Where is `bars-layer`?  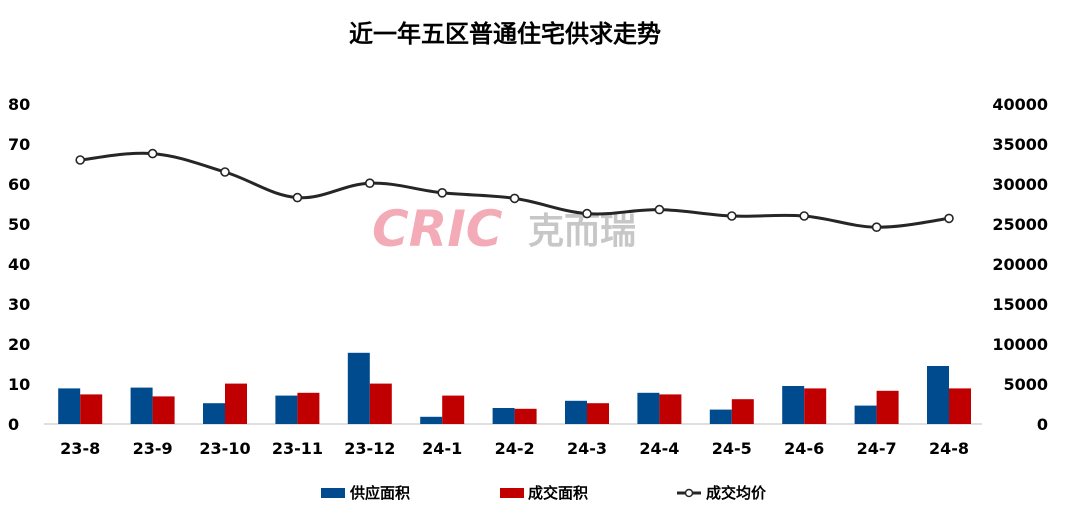
bars-layer is located at coordinates (514, 388).